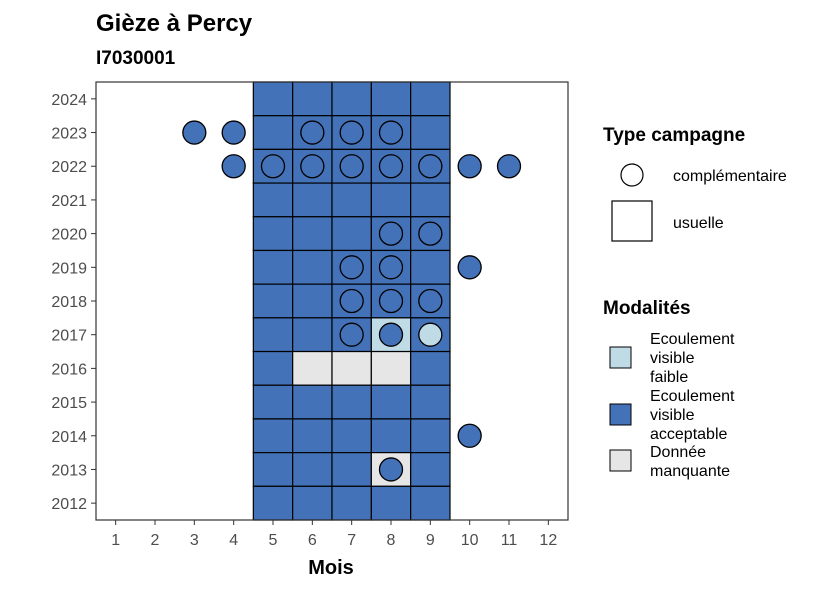 The height and width of the screenshot is (590, 826). I want to click on legend-circle-key, so click(632, 175).